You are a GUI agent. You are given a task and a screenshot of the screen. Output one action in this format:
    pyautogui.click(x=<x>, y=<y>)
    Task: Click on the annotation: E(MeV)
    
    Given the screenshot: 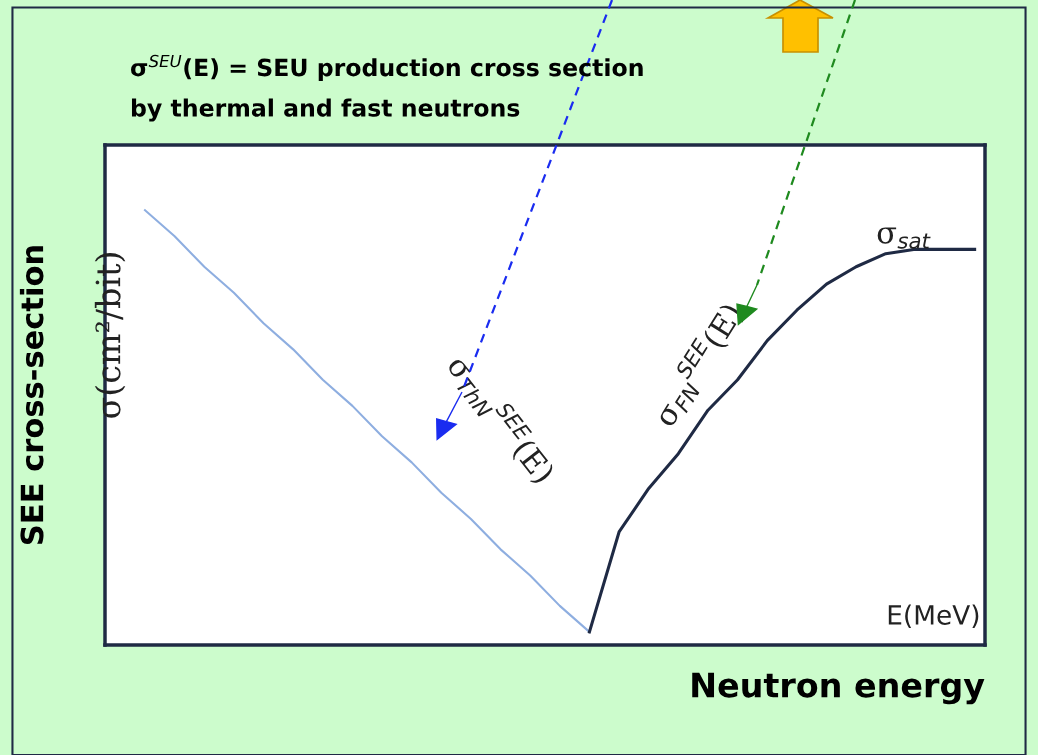 What is the action you would take?
    pyautogui.click(x=933, y=616)
    